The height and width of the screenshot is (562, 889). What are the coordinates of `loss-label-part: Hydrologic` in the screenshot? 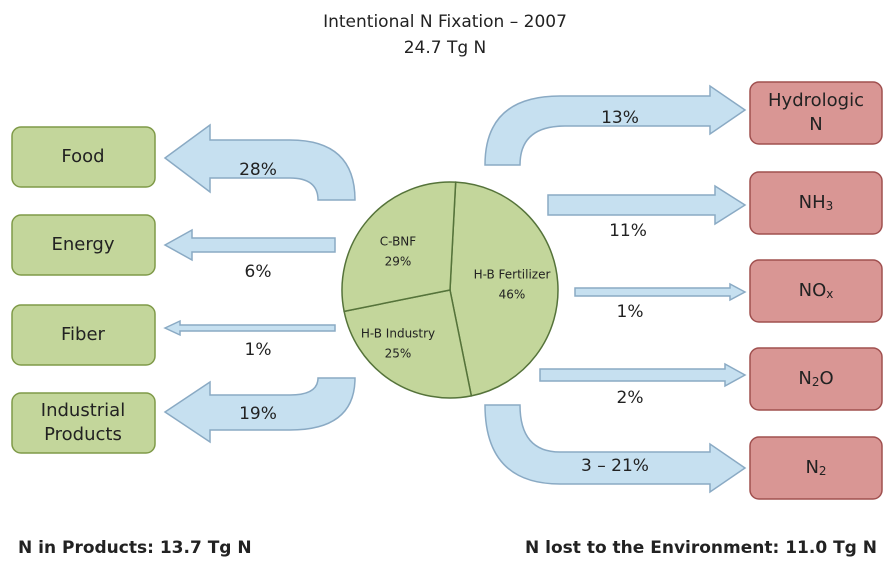 It's located at (816, 100).